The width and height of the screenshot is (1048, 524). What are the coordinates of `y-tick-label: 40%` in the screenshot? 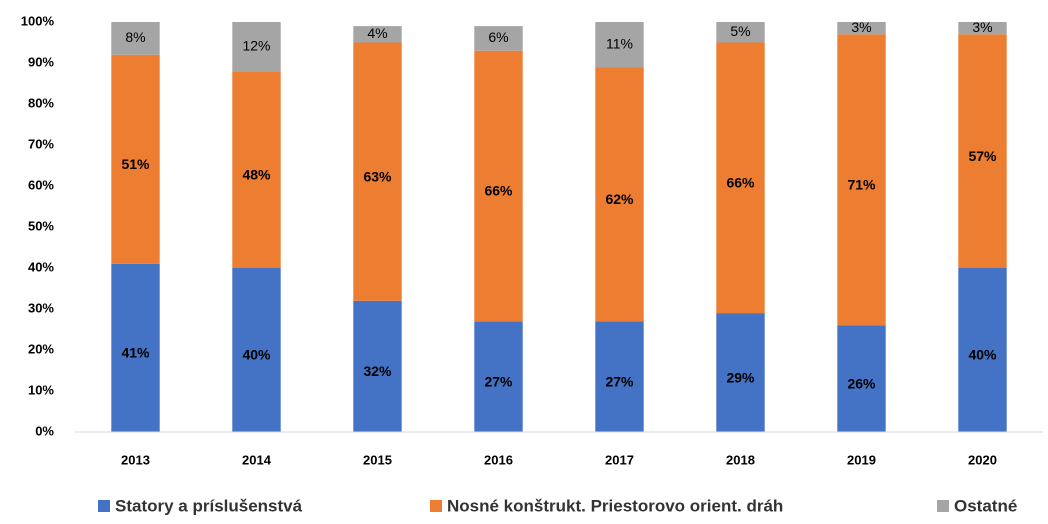 It's located at (41, 266).